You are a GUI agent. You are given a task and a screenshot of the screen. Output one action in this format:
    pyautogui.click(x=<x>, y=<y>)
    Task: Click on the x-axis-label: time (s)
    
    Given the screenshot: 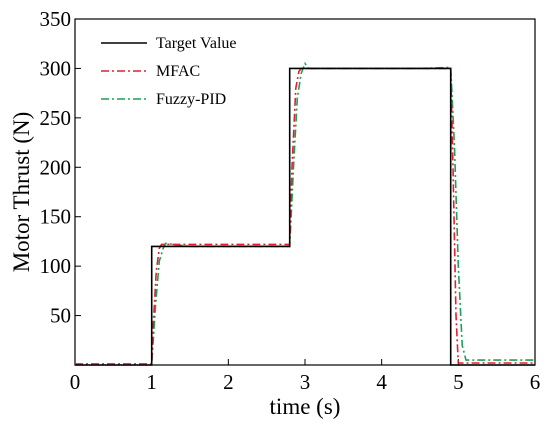 What is the action you would take?
    pyautogui.click(x=305, y=406)
    